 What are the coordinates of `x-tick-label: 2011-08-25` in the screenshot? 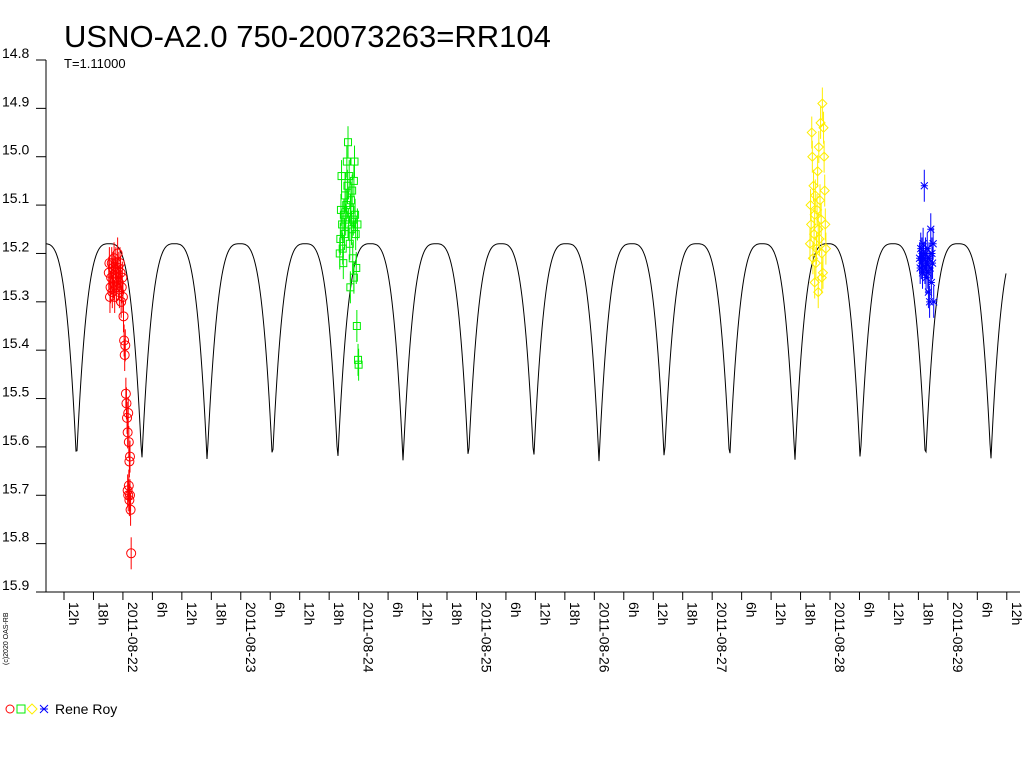 It's located at (486, 637).